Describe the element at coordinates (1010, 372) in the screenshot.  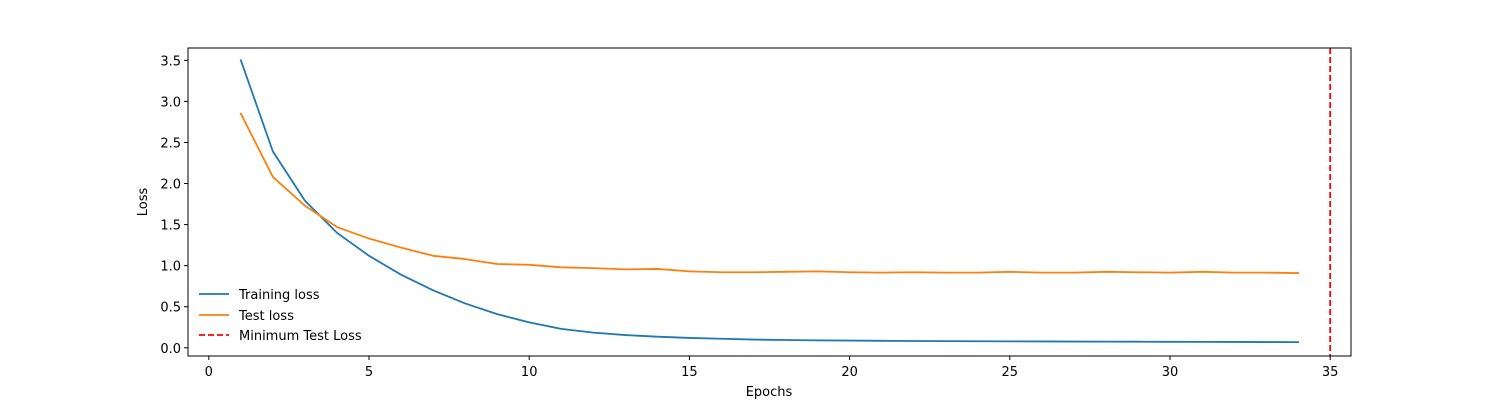
I see `x-tick-label: 25` at that location.